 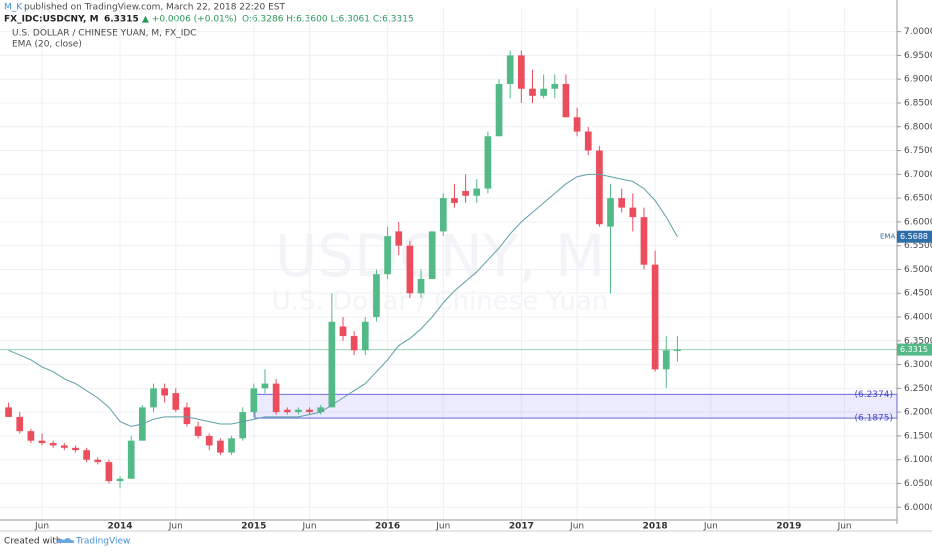 What do you see at coordinates (918, 56) in the screenshot?
I see `y-tick-label: 6.9500` at bounding box center [918, 56].